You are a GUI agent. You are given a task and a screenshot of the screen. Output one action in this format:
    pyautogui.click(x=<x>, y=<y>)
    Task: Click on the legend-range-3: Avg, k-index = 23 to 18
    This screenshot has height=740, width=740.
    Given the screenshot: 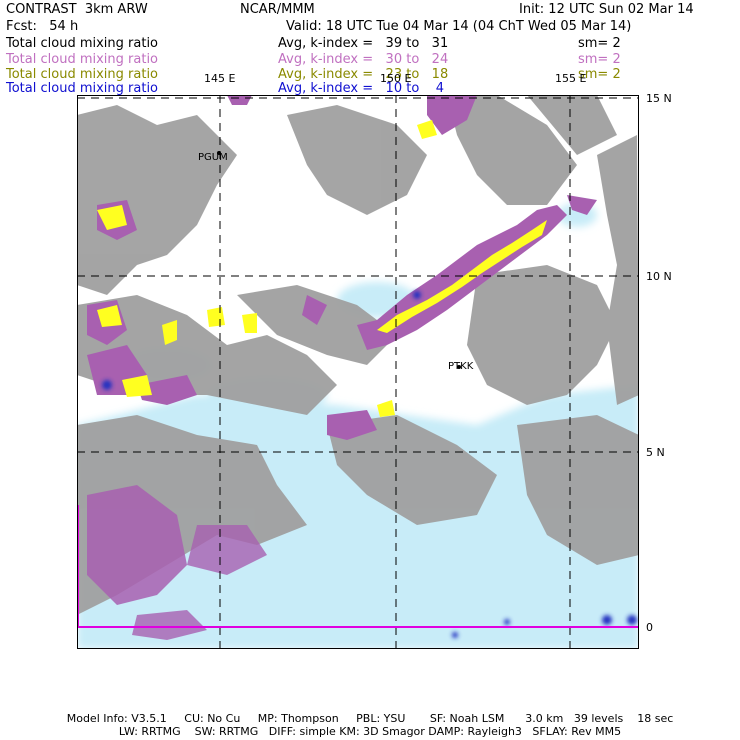 What is the action you would take?
    pyautogui.click(x=363, y=74)
    